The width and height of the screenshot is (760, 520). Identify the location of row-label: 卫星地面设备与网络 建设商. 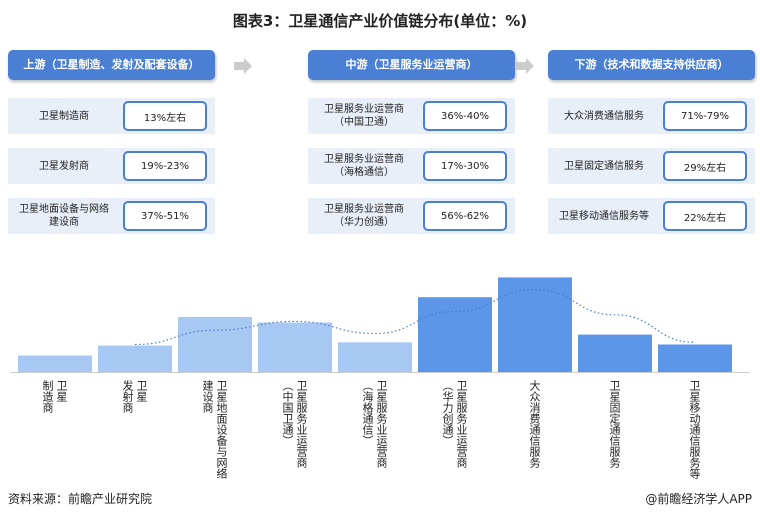
(64, 216).